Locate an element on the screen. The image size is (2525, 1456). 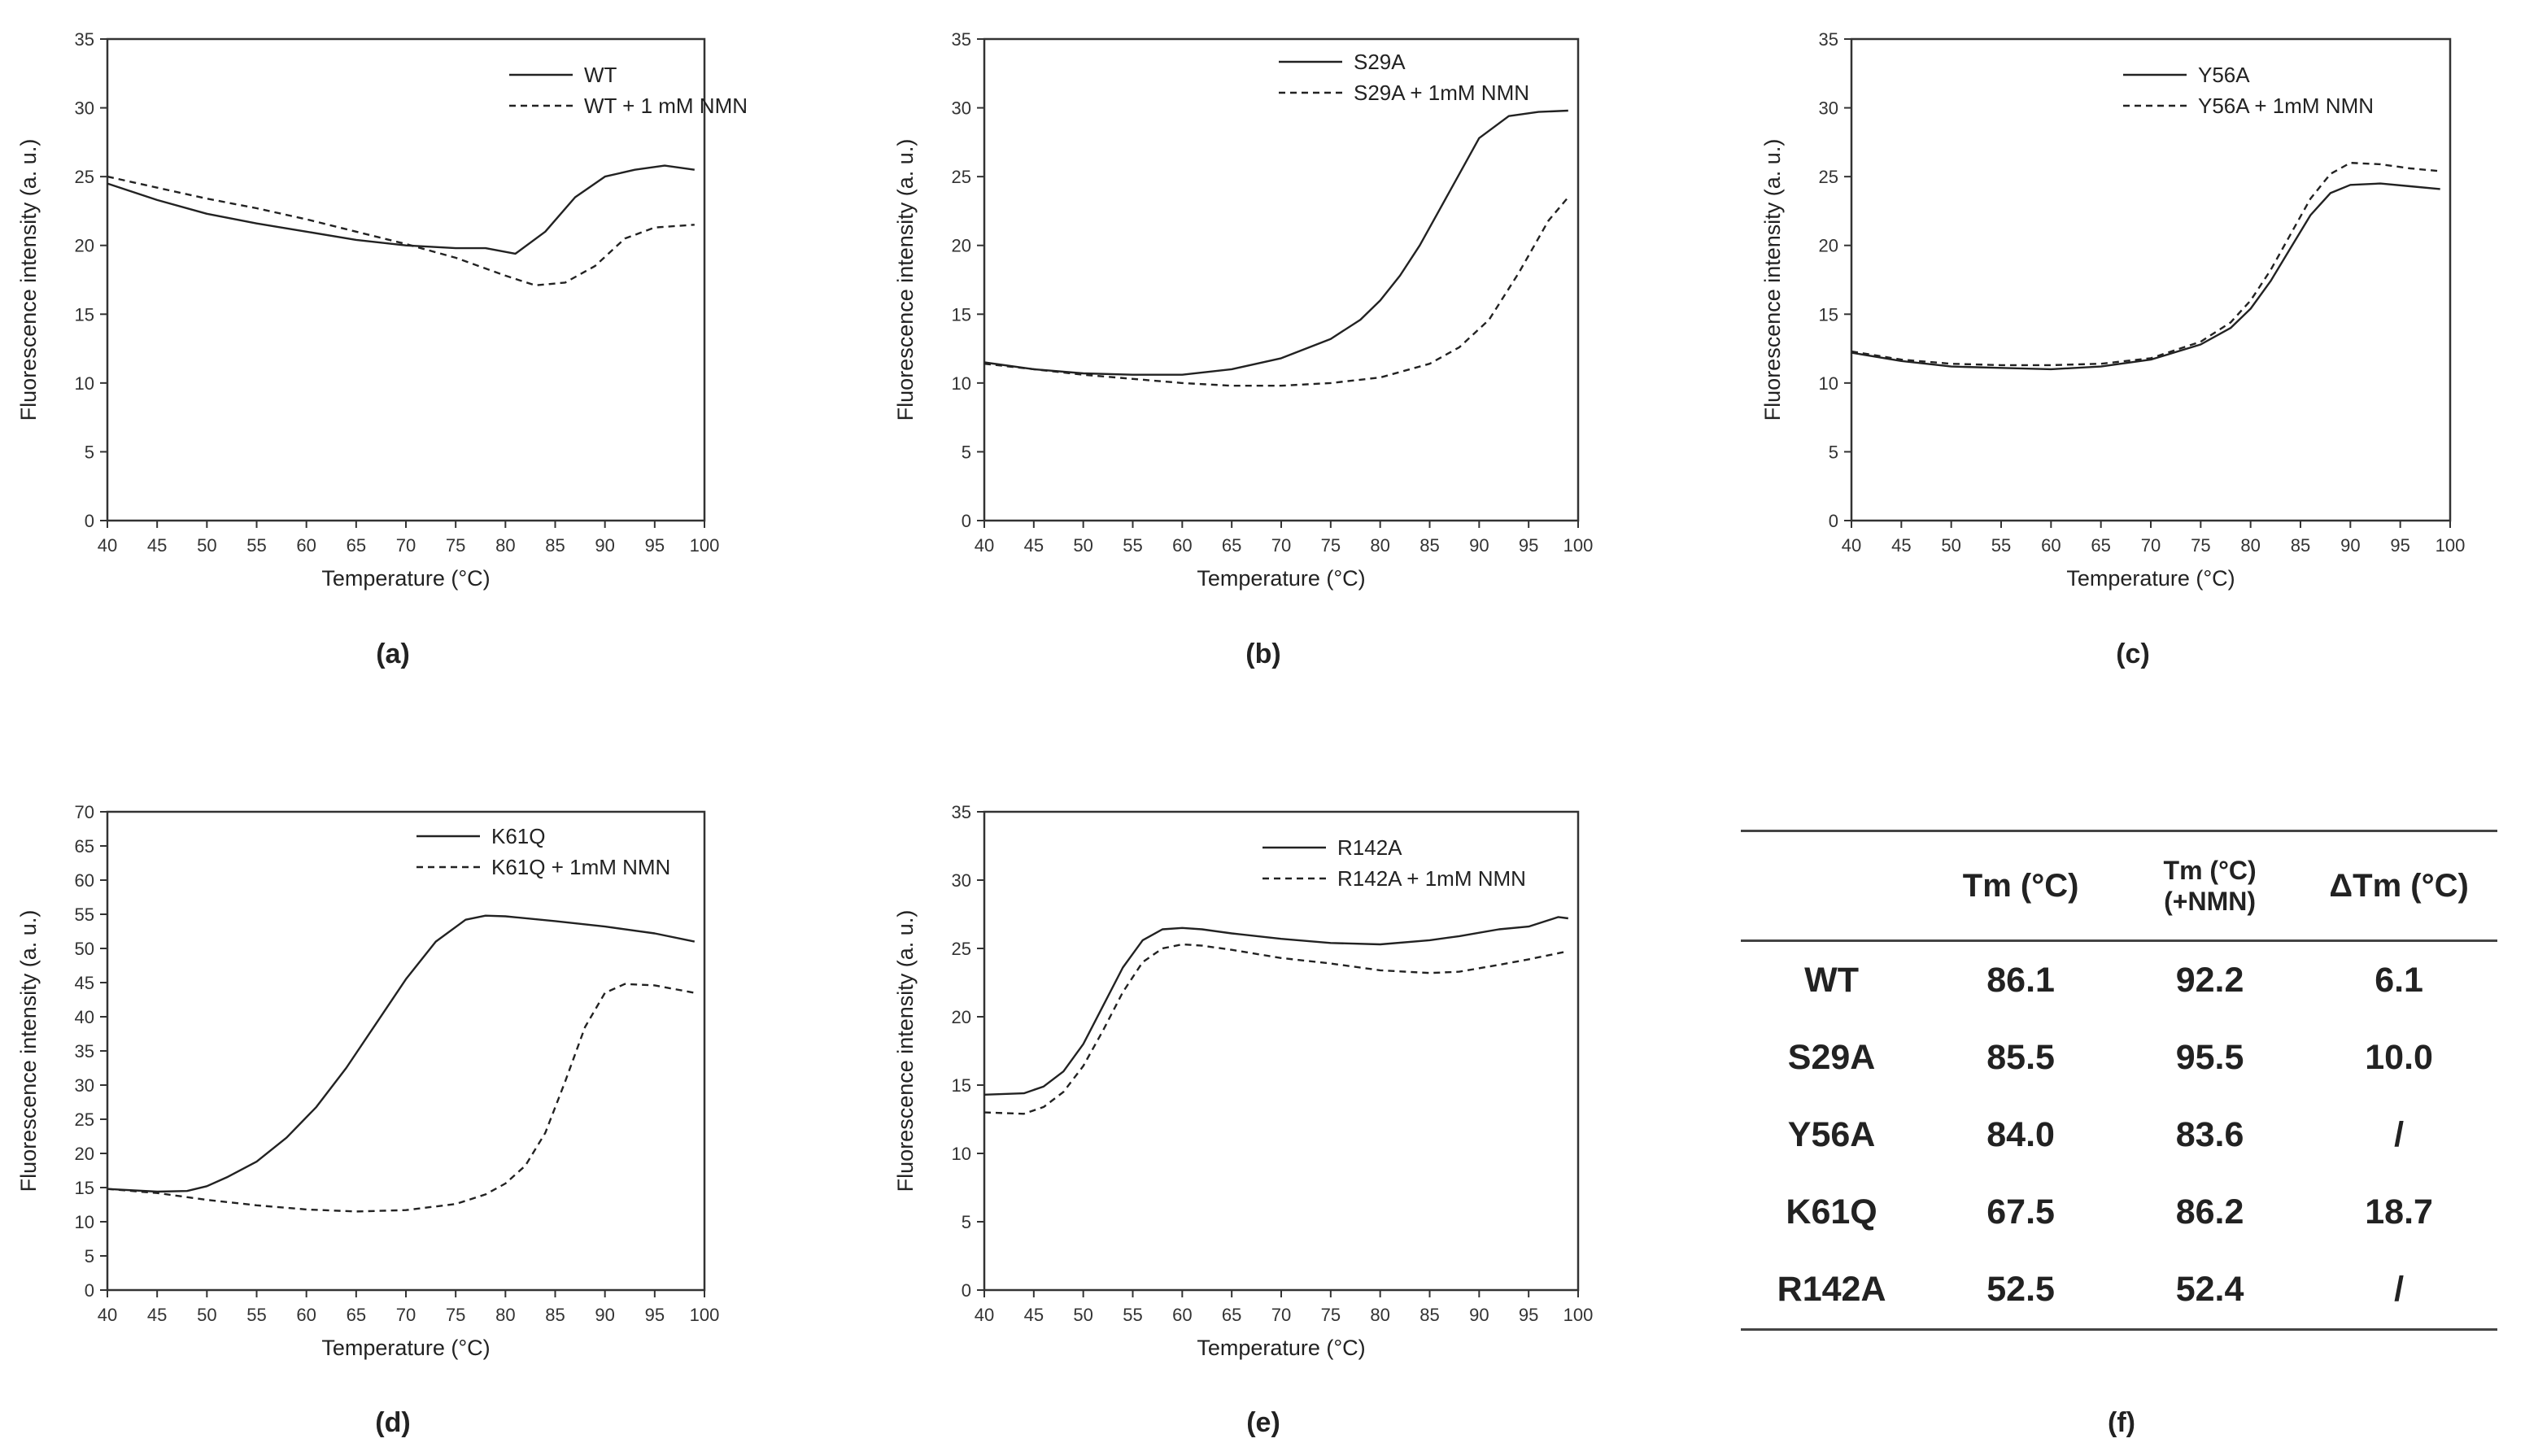
y-tick-label: 50 is located at coordinates (84, 949).